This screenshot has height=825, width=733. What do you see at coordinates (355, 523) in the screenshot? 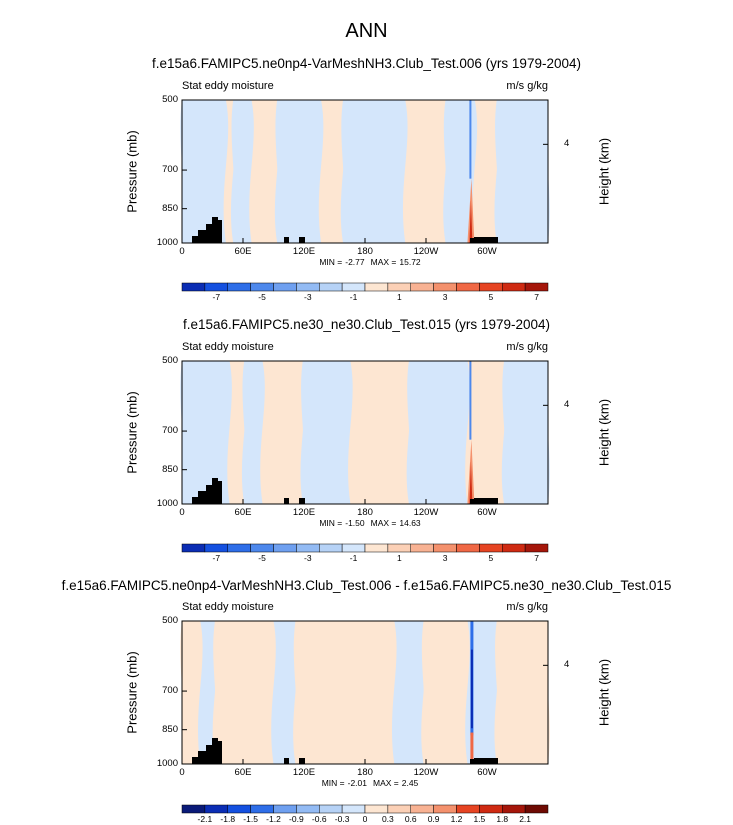
I see `min-value: -1.50` at bounding box center [355, 523].